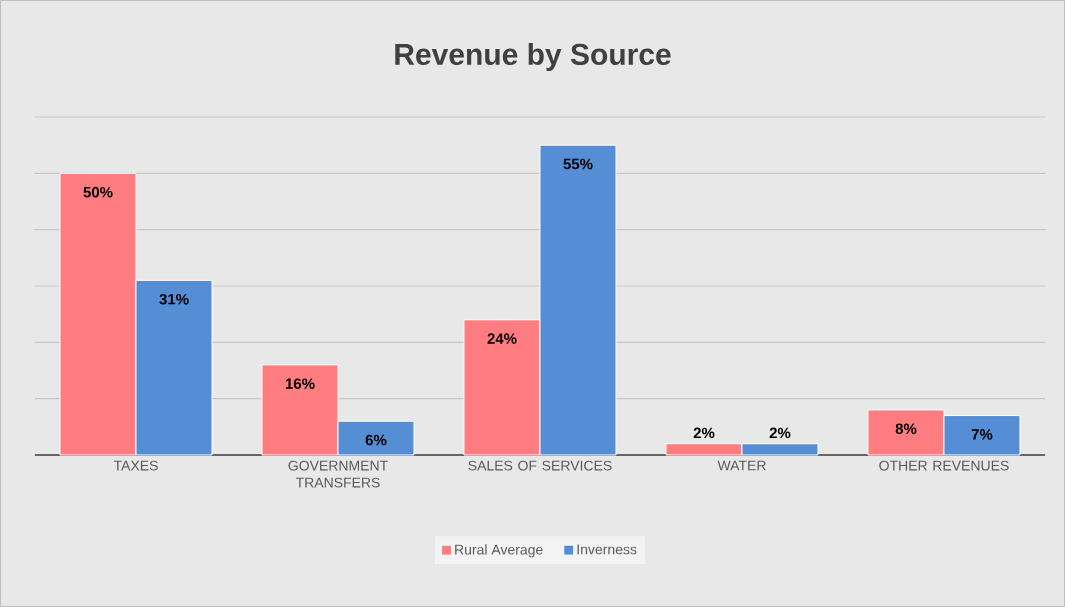  Describe the element at coordinates (944, 465) in the screenshot. I see `x-tick-label: OTHER REVENUES` at that location.